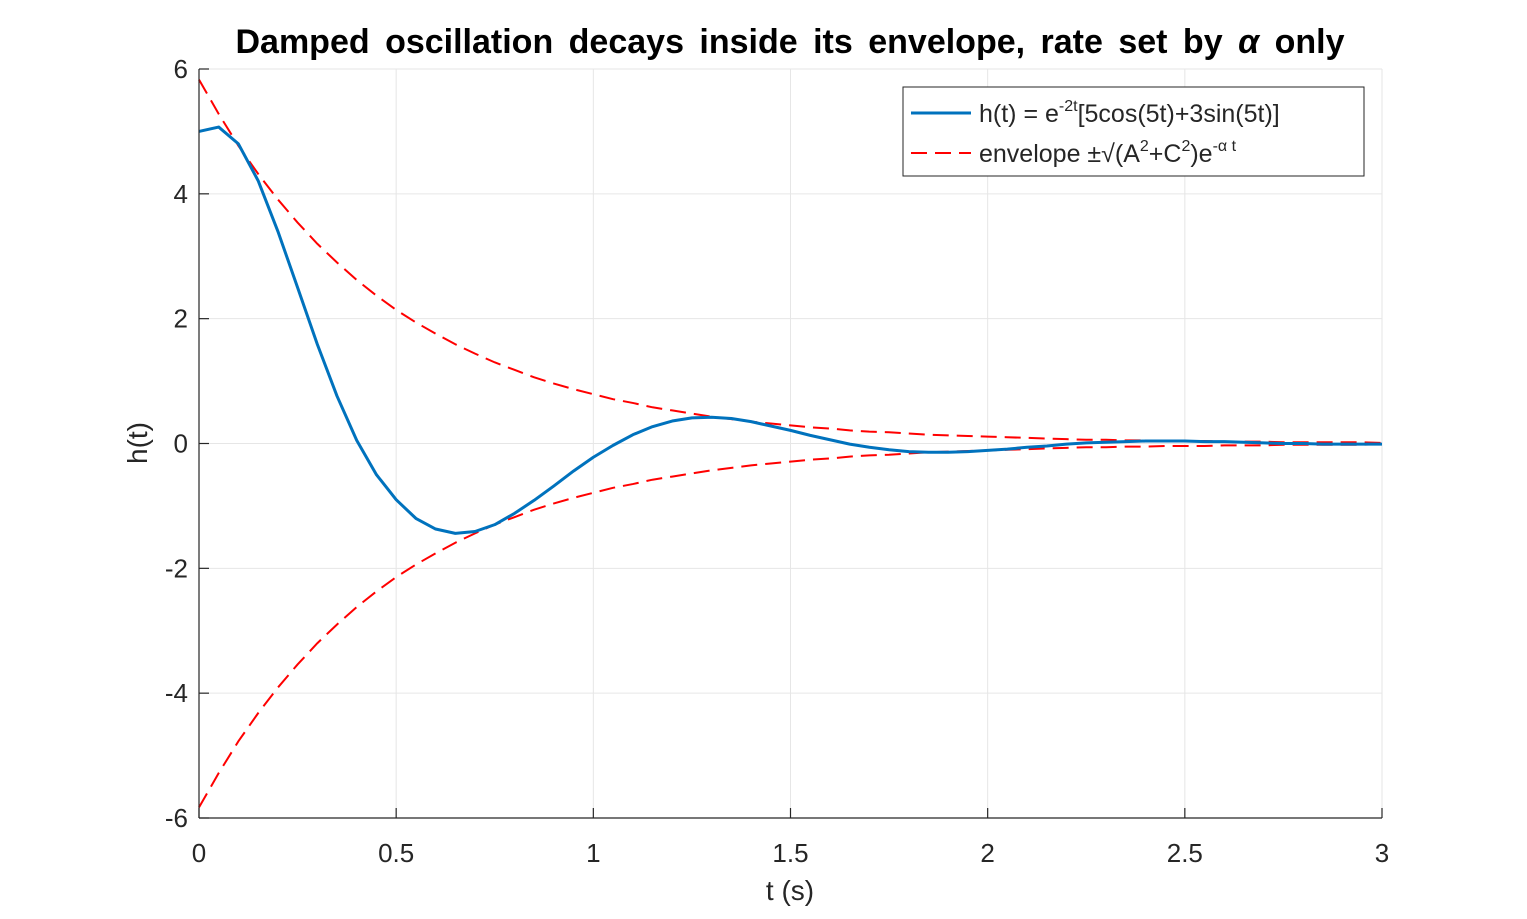  Describe the element at coordinates (396, 853) in the screenshot. I see `x-tick-label-1: 0.5` at that location.